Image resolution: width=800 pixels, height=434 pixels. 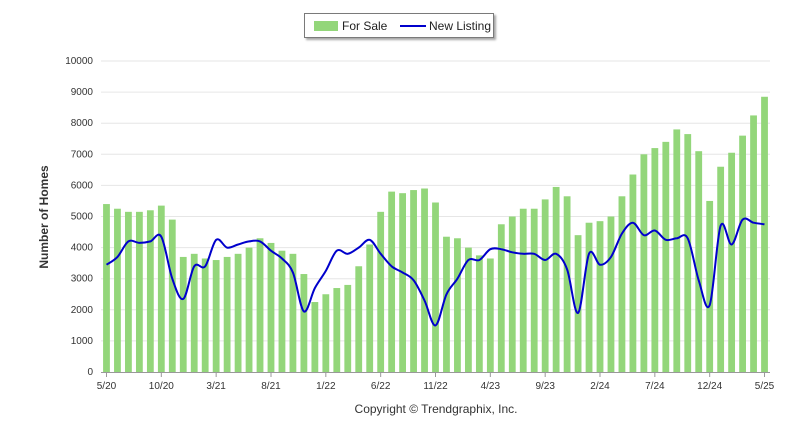 I want to click on x-tick-label: 8/21, so click(x=271, y=386).